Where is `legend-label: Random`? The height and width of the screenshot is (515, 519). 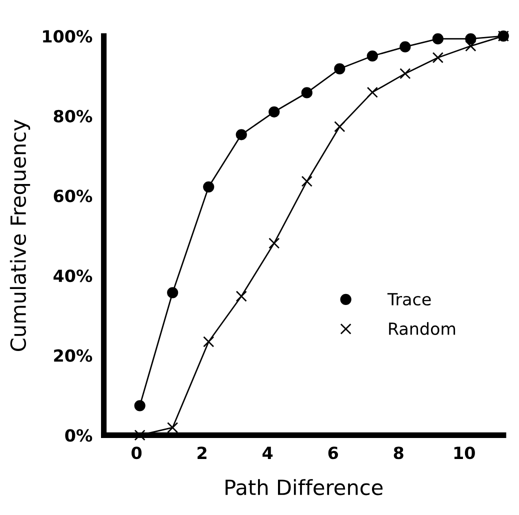 legend-label: Random is located at coordinates (422, 329).